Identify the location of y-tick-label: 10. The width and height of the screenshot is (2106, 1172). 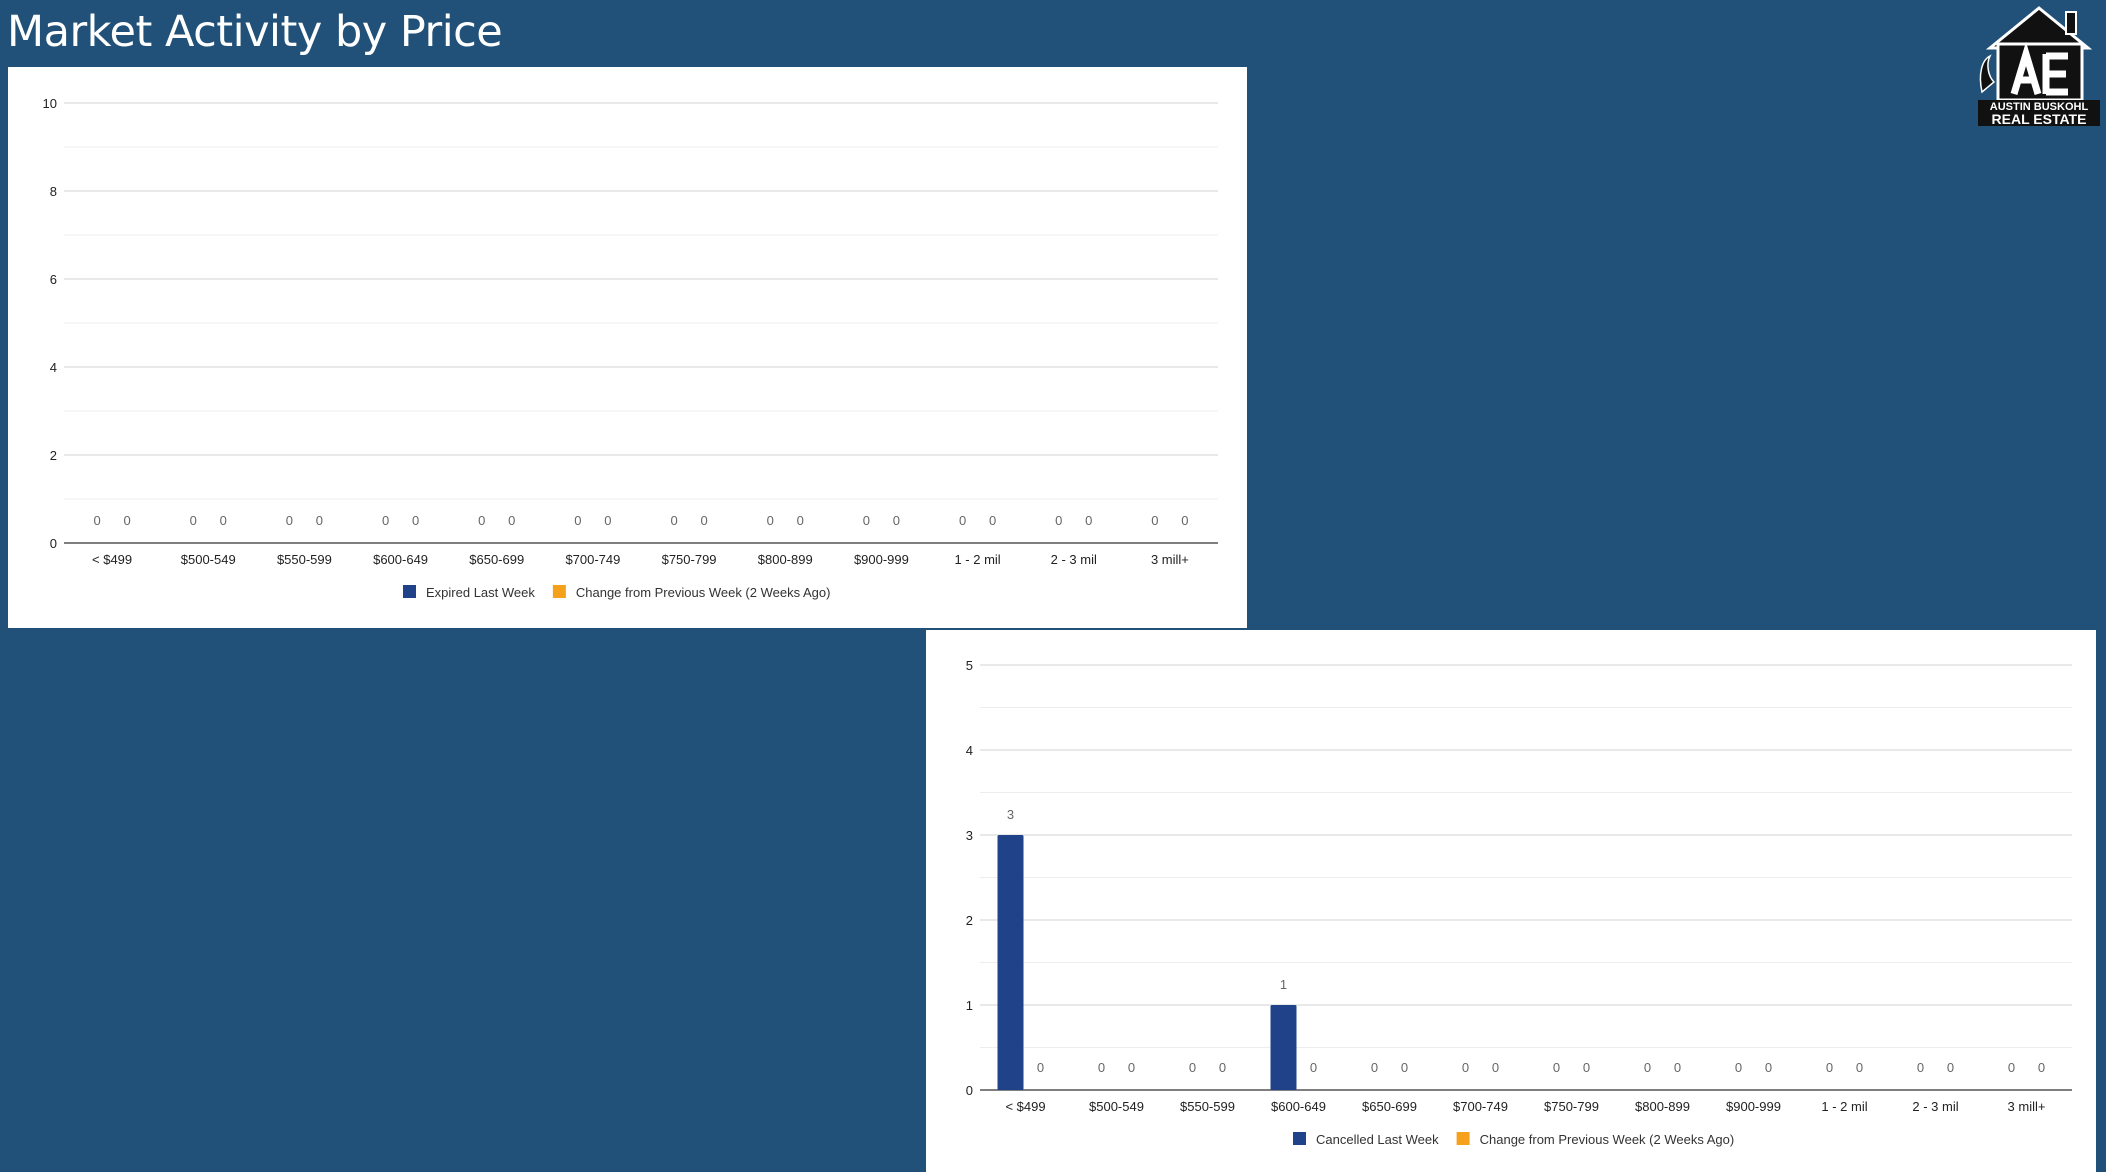
(50, 103).